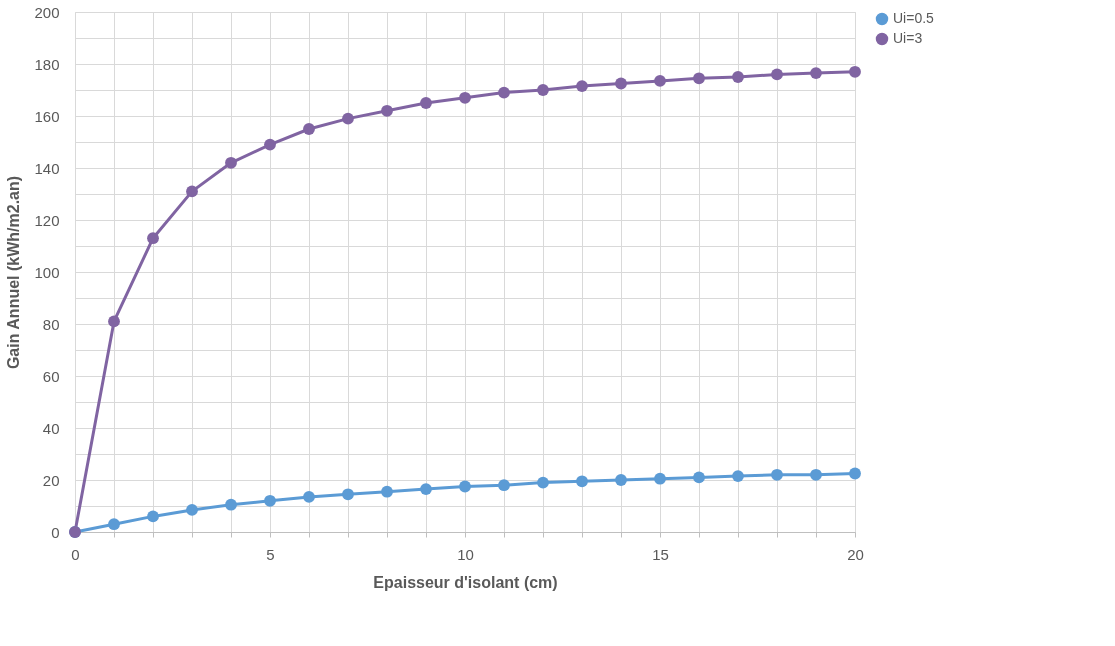  I want to click on legend-label: Ui=0.5, so click(914, 18).